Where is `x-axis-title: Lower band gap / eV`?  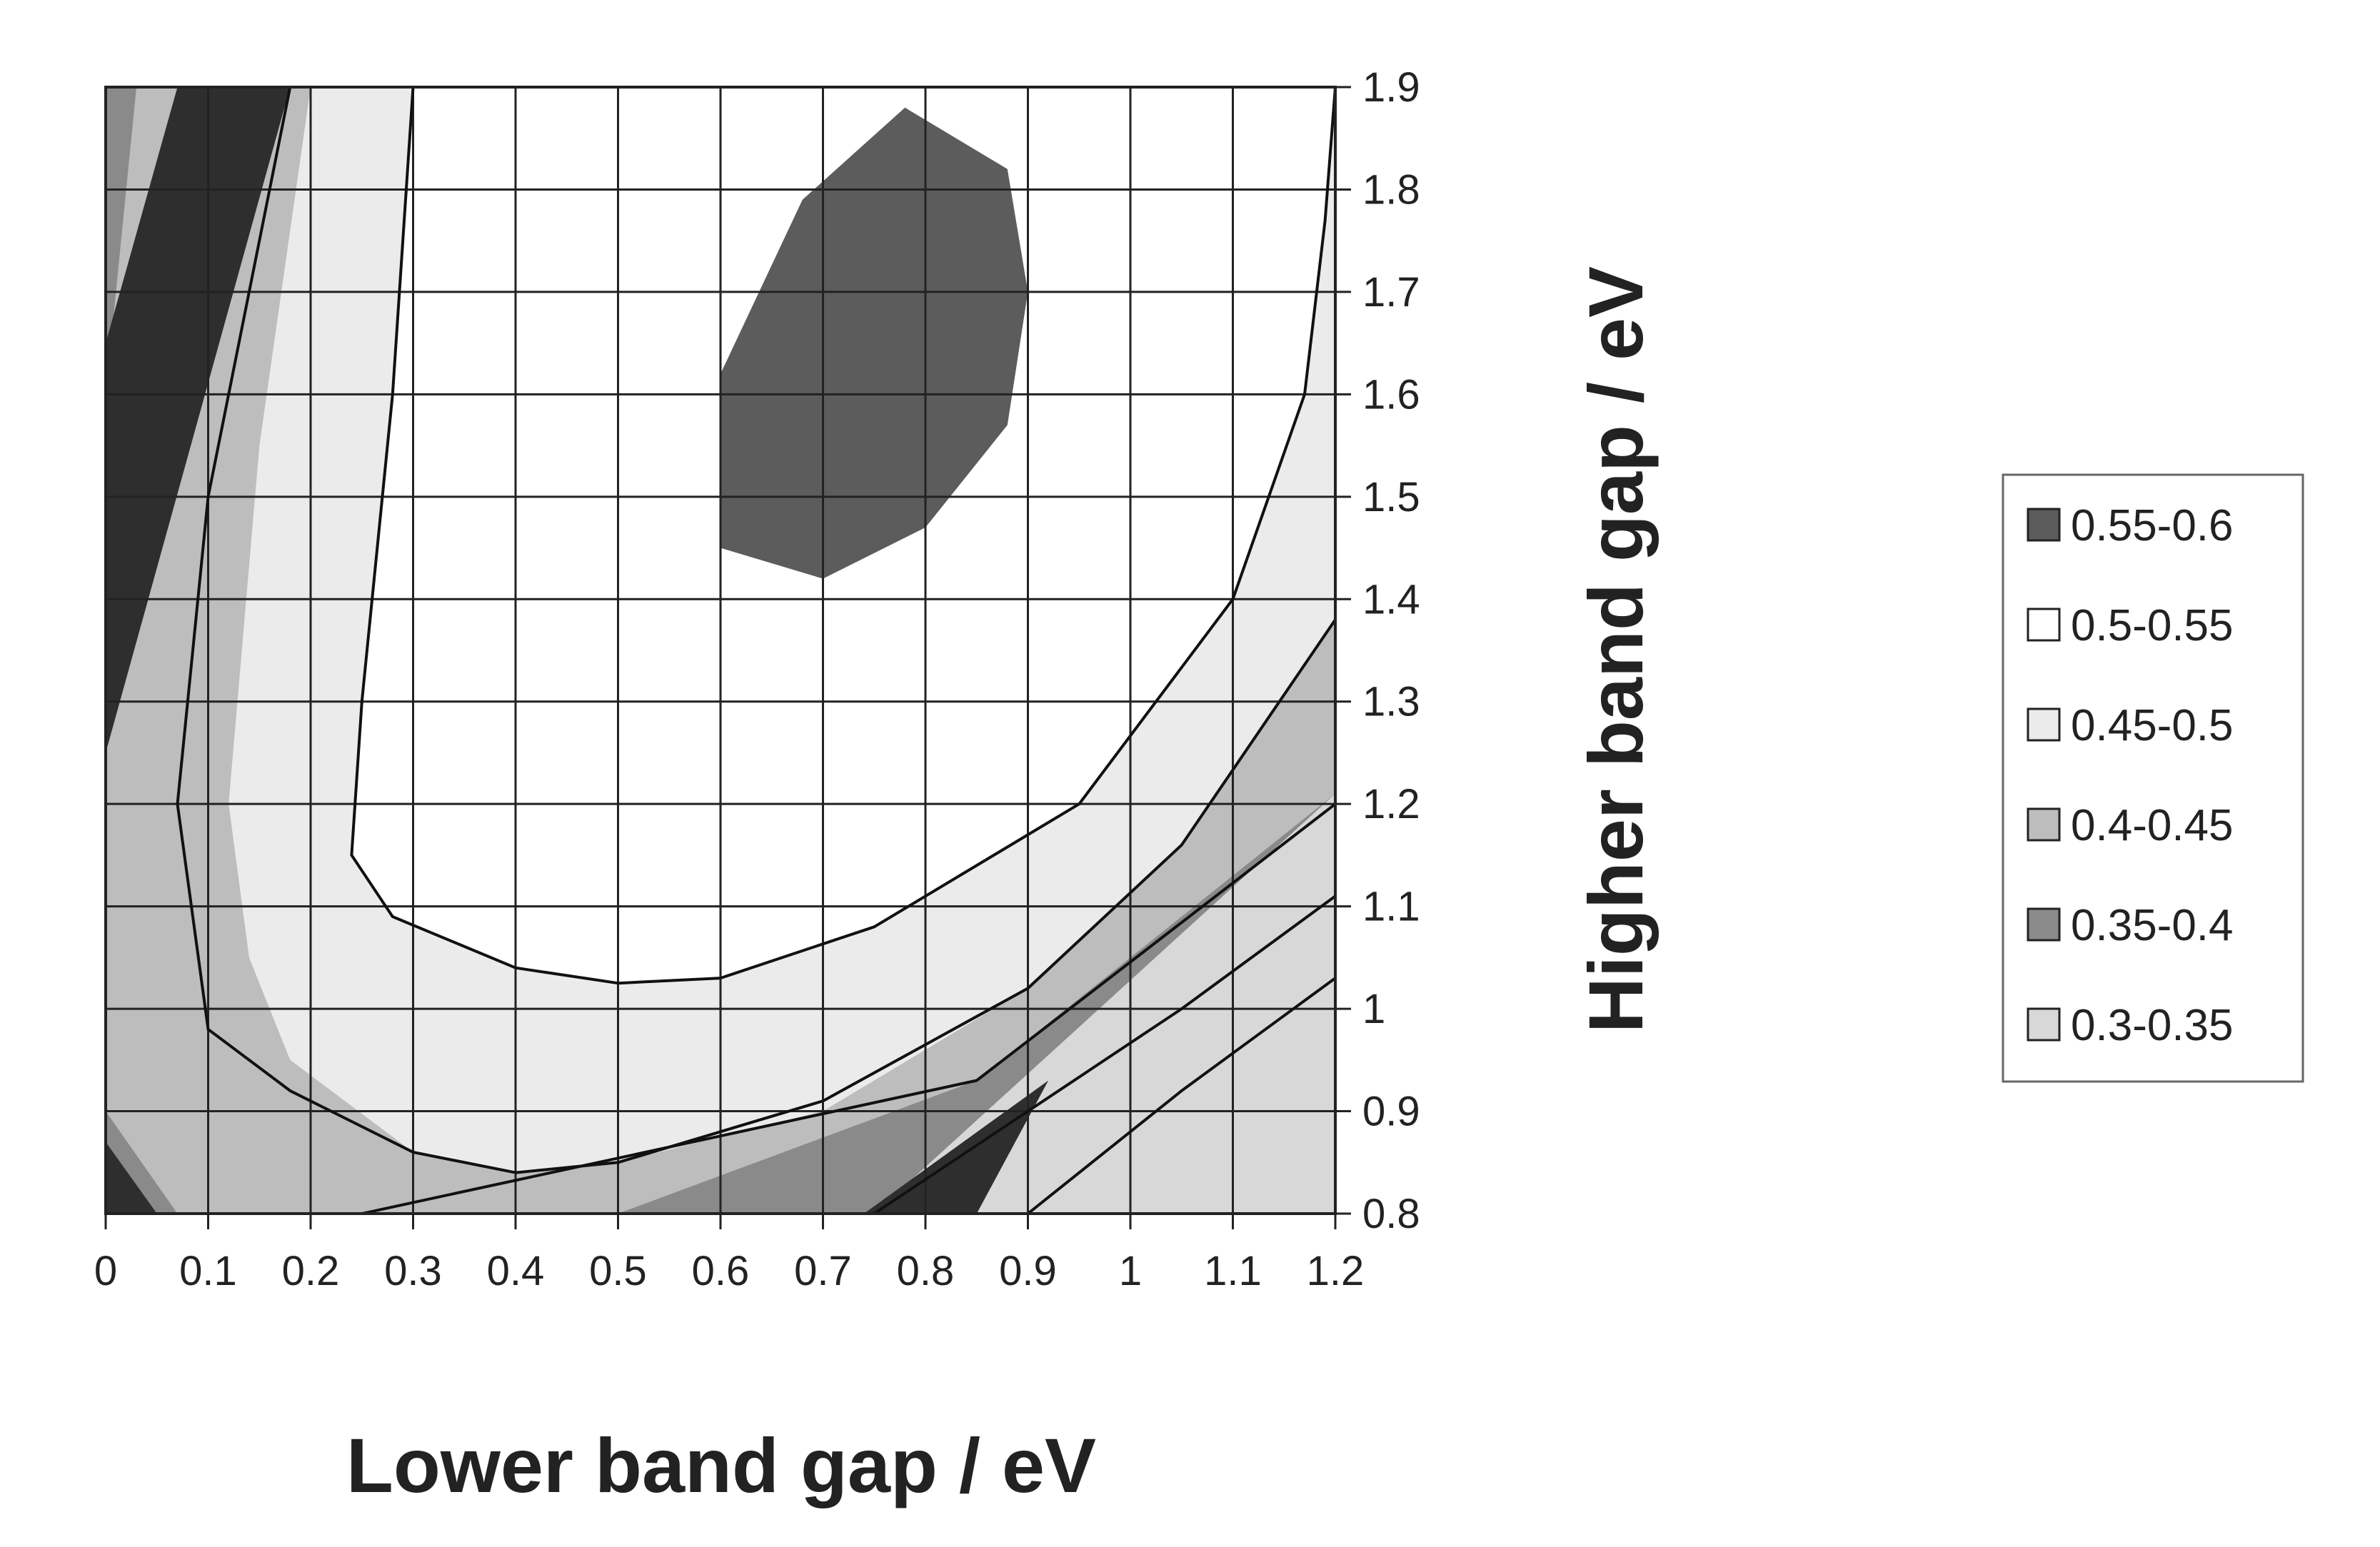 x-axis-title: Lower band gap / eV is located at coordinates (721, 1465).